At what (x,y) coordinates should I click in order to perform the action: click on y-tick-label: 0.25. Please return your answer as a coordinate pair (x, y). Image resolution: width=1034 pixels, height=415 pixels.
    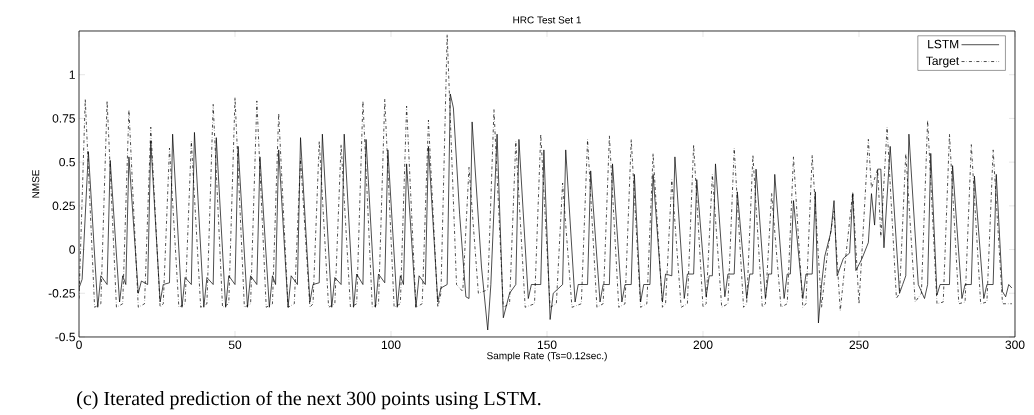
    Looking at the image, I should click on (63, 206).